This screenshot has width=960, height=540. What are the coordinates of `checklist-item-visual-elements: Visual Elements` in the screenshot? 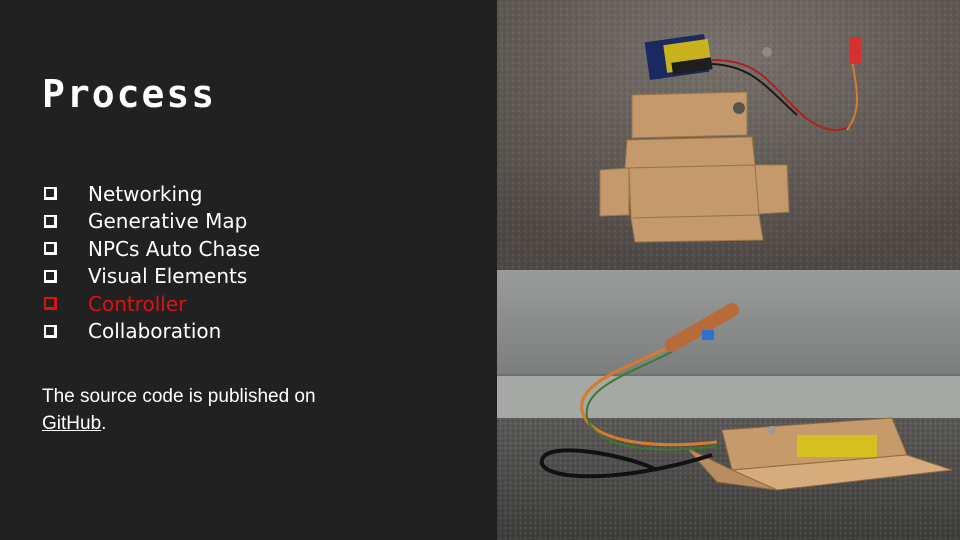 It's located at (152, 277).